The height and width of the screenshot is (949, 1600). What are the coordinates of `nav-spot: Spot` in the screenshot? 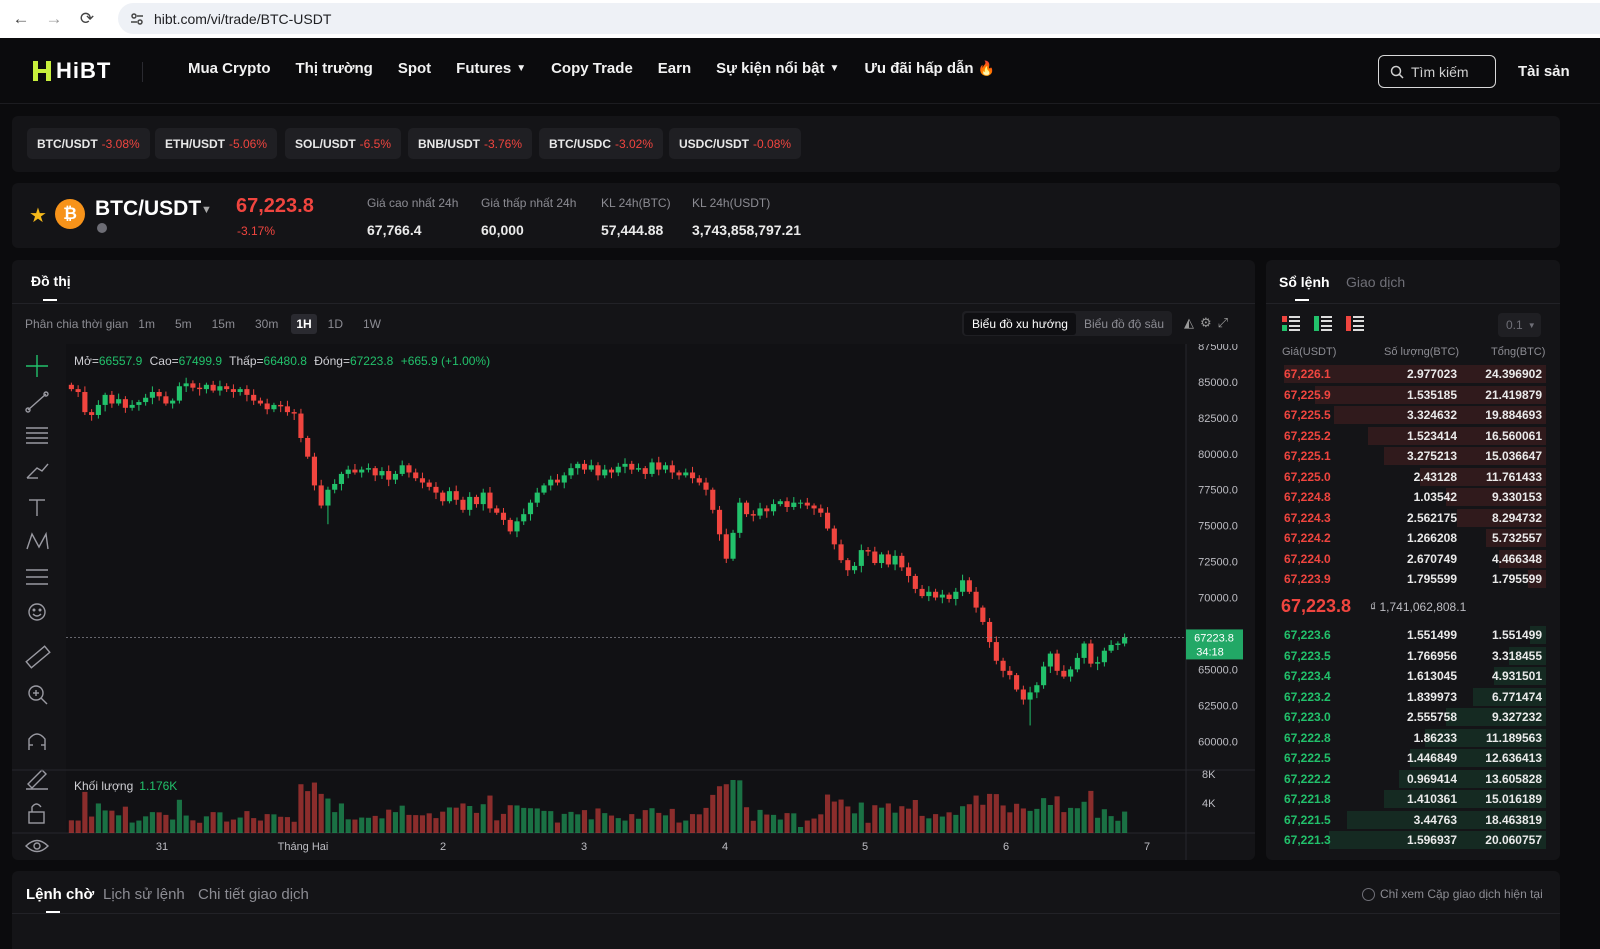 It's located at (414, 68).